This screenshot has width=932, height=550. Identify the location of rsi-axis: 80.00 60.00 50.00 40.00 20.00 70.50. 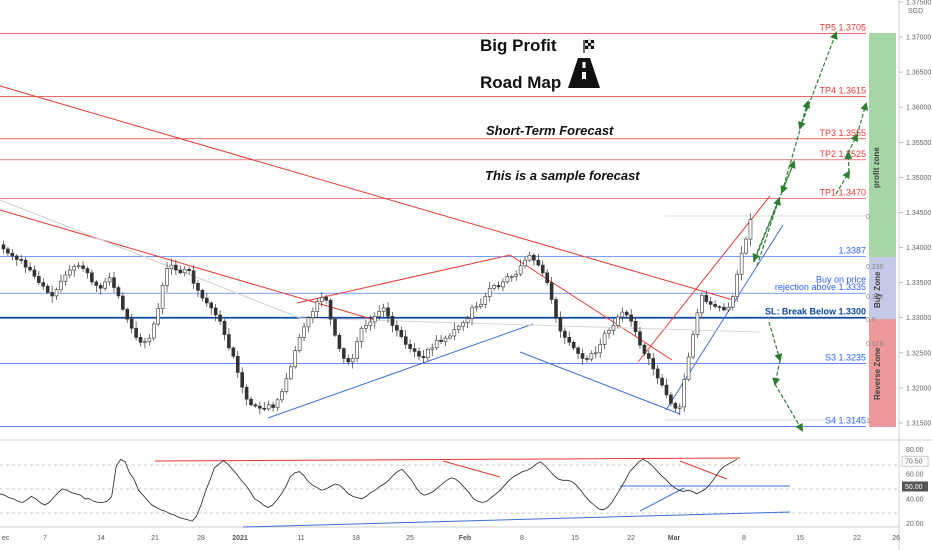
(915, 487).